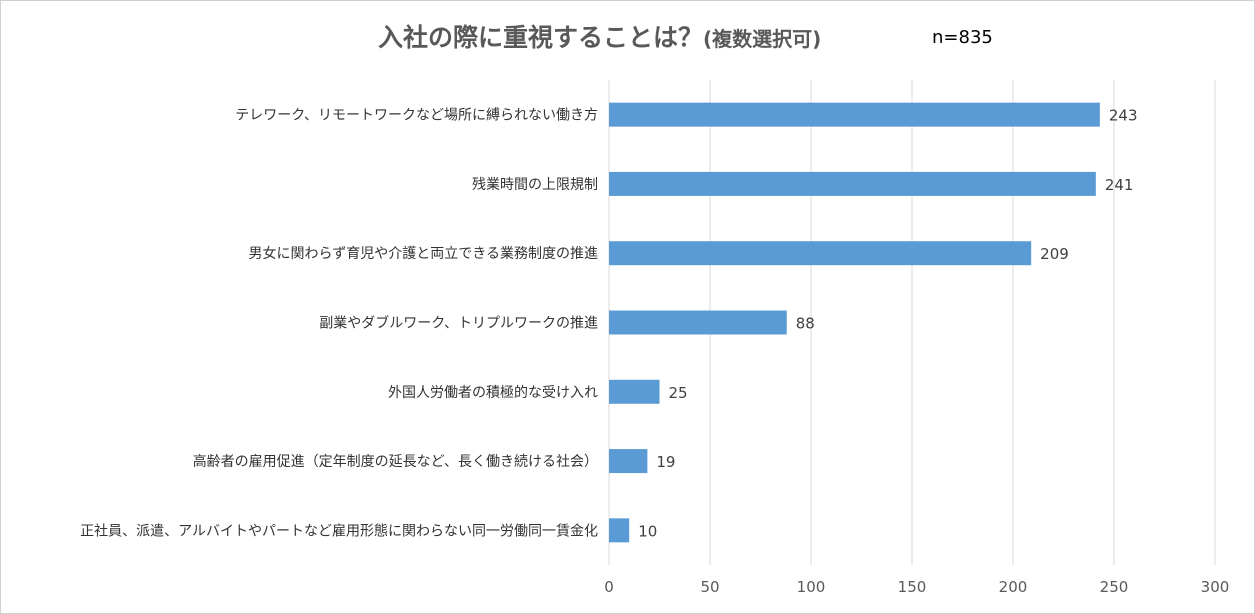 The height and width of the screenshot is (614, 1255). What do you see at coordinates (458, 323) in the screenshot?
I see `category-label: 副業やダブルワーク、トリプルワークの推進` at bounding box center [458, 323].